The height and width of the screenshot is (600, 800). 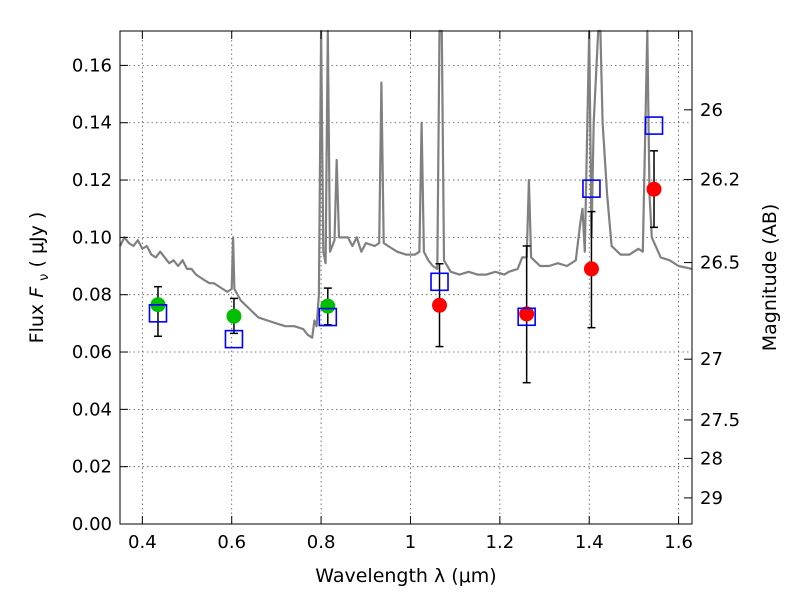 I want to click on y-axis-label: Flux F ν ( μJy ), so click(x=39, y=278).